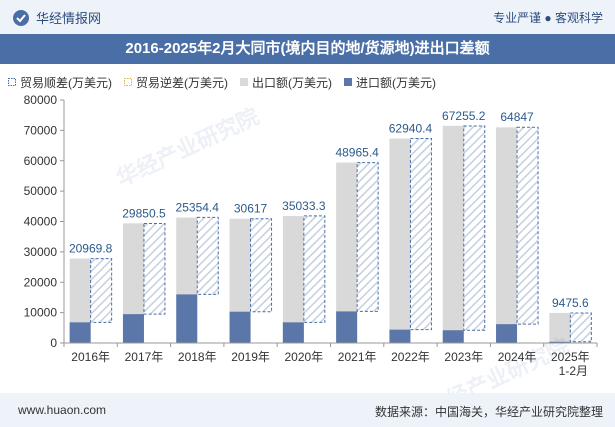  Describe the element at coordinates (250, 357) in the screenshot. I see `x-tick-label: 2019年` at that location.